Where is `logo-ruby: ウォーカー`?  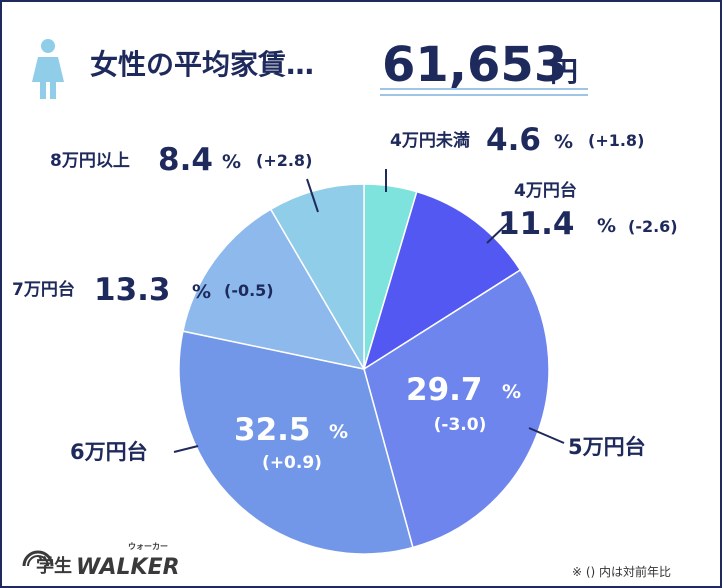 logo-ruby: ウォーカー is located at coordinates (148, 546).